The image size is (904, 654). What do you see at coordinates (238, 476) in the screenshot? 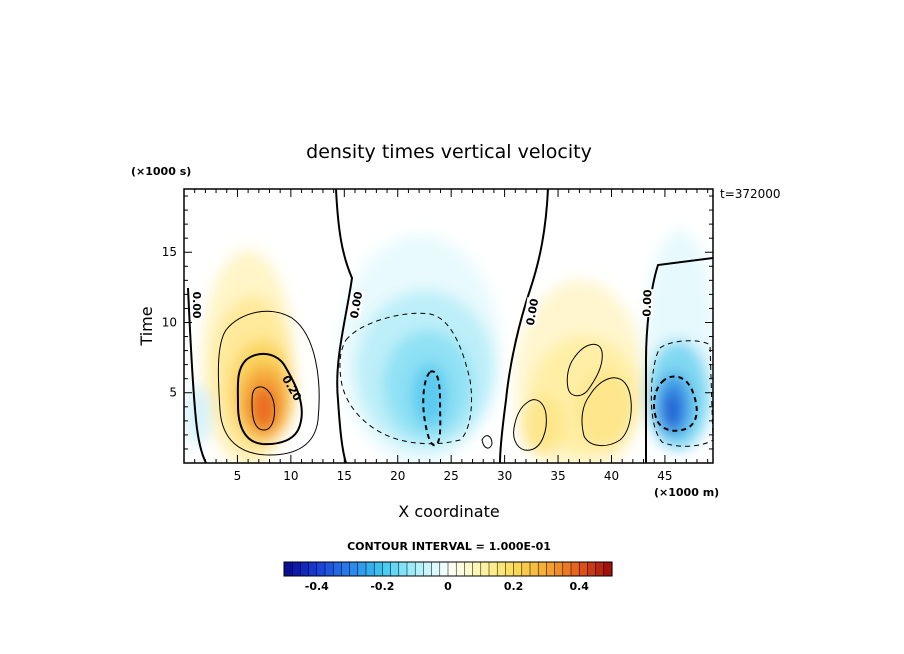
I see `x-tick-label: 5` at bounding box center [238, 476].